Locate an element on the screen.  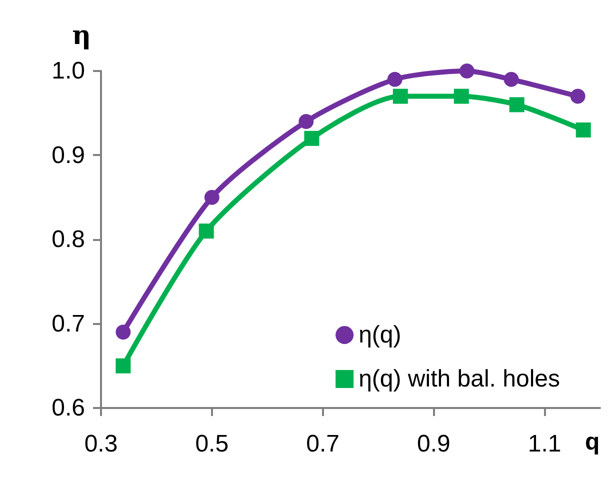
x-tick-label: 0.5 is located at coordinates (212, 444).